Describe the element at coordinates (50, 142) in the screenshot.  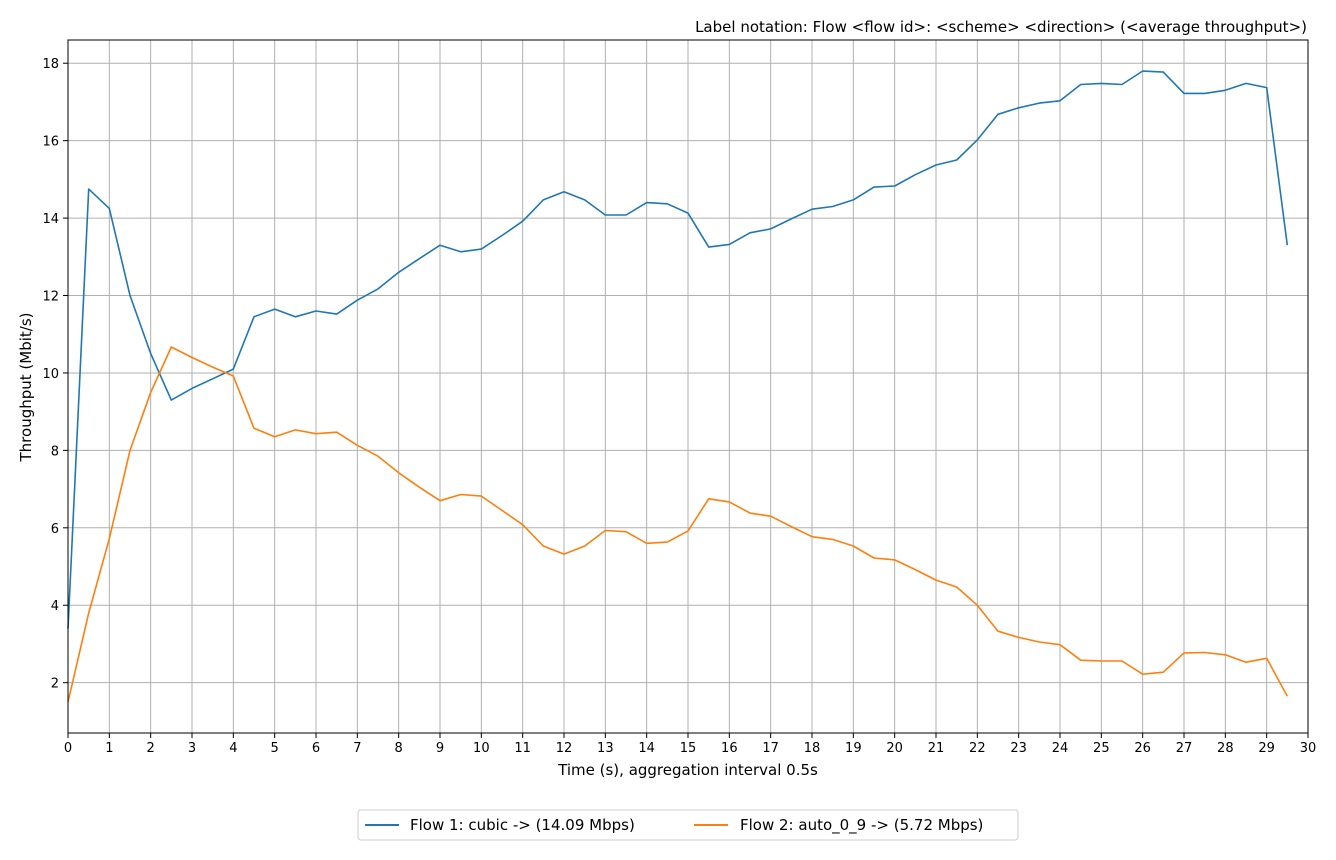
I see `y-tick-label: 16` at that location.